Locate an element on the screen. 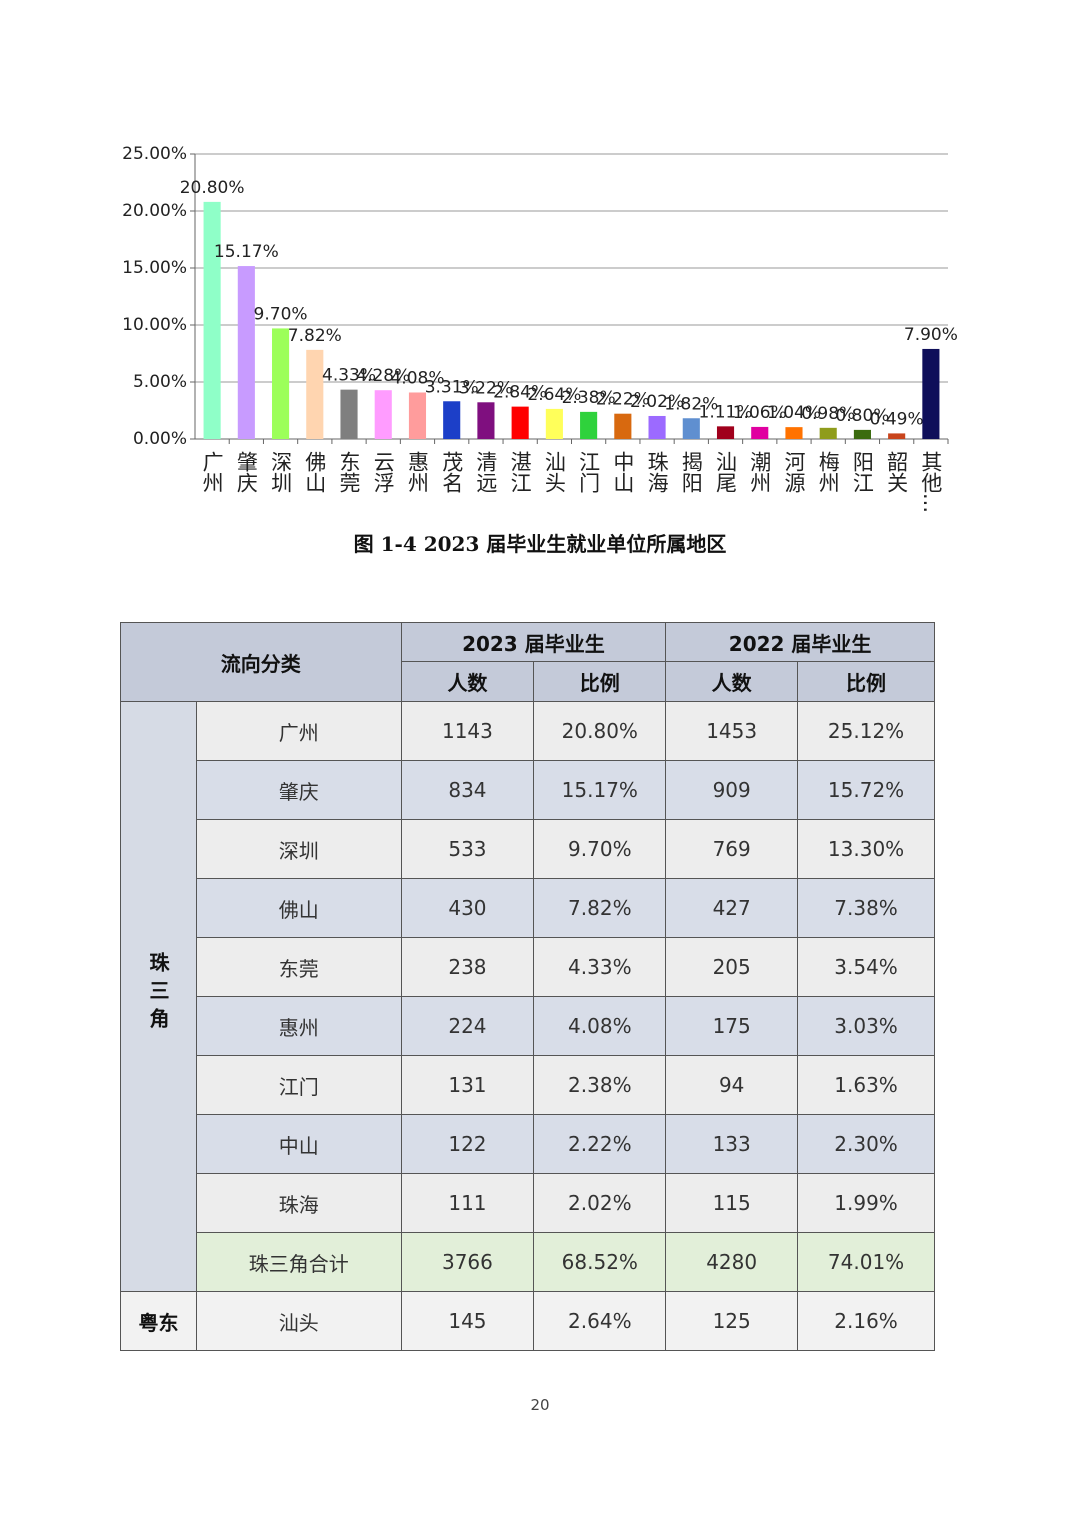  table-cell: 4280 is located at coordinates (732, 1262).